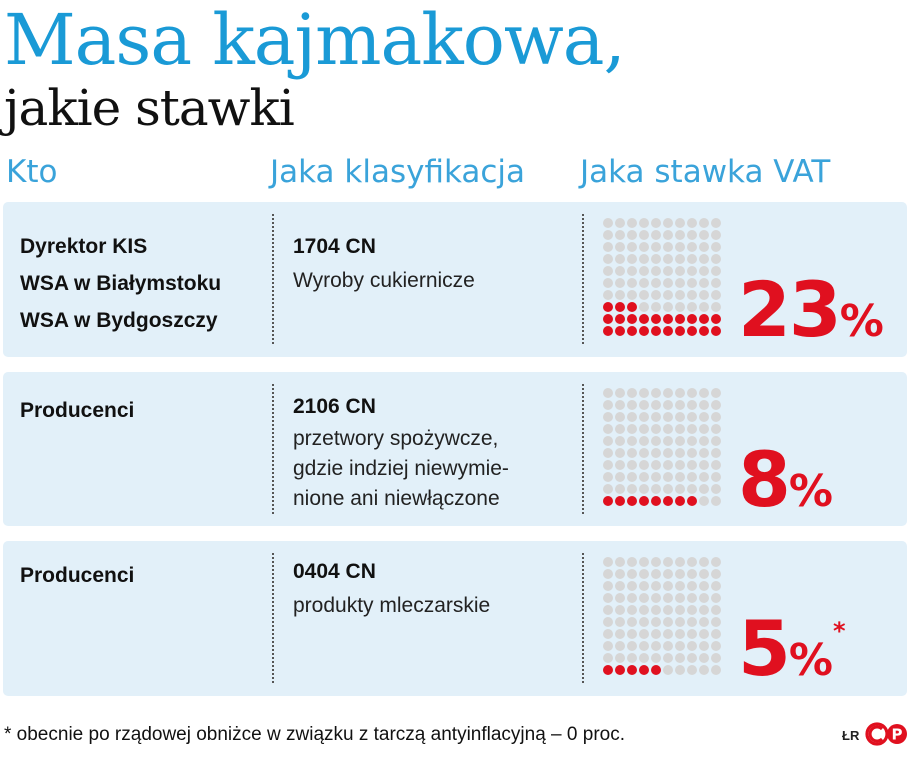 The height and width of the screenshot is (760, 919). What do you see at coordinates (764, 479) in the screenshot?
I see `vat-rate-number: 8` at bounding box center [764, 479].